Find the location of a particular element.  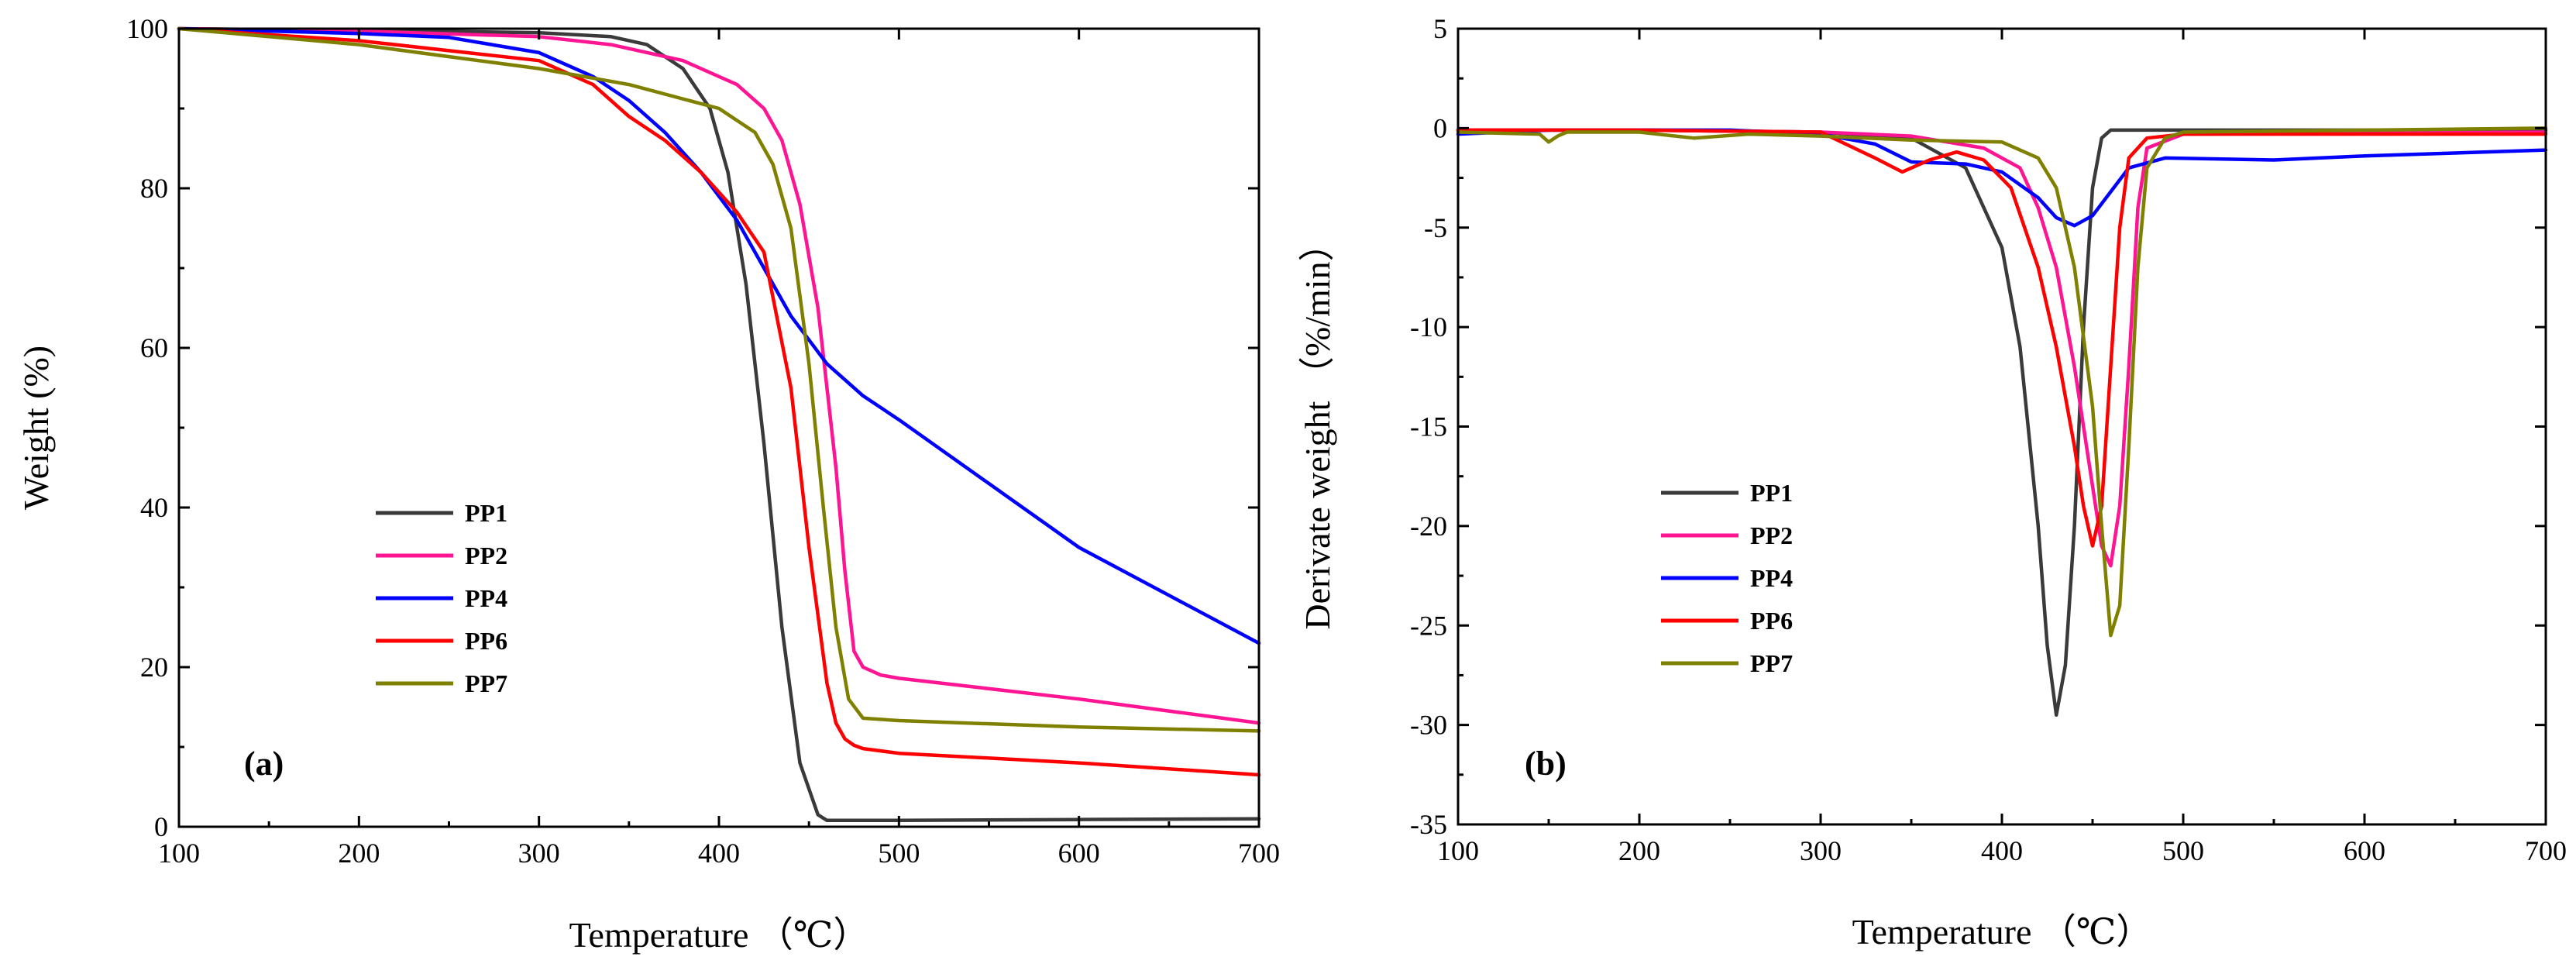

y-tick-label: -30 is located at coordinates (1428, 725).